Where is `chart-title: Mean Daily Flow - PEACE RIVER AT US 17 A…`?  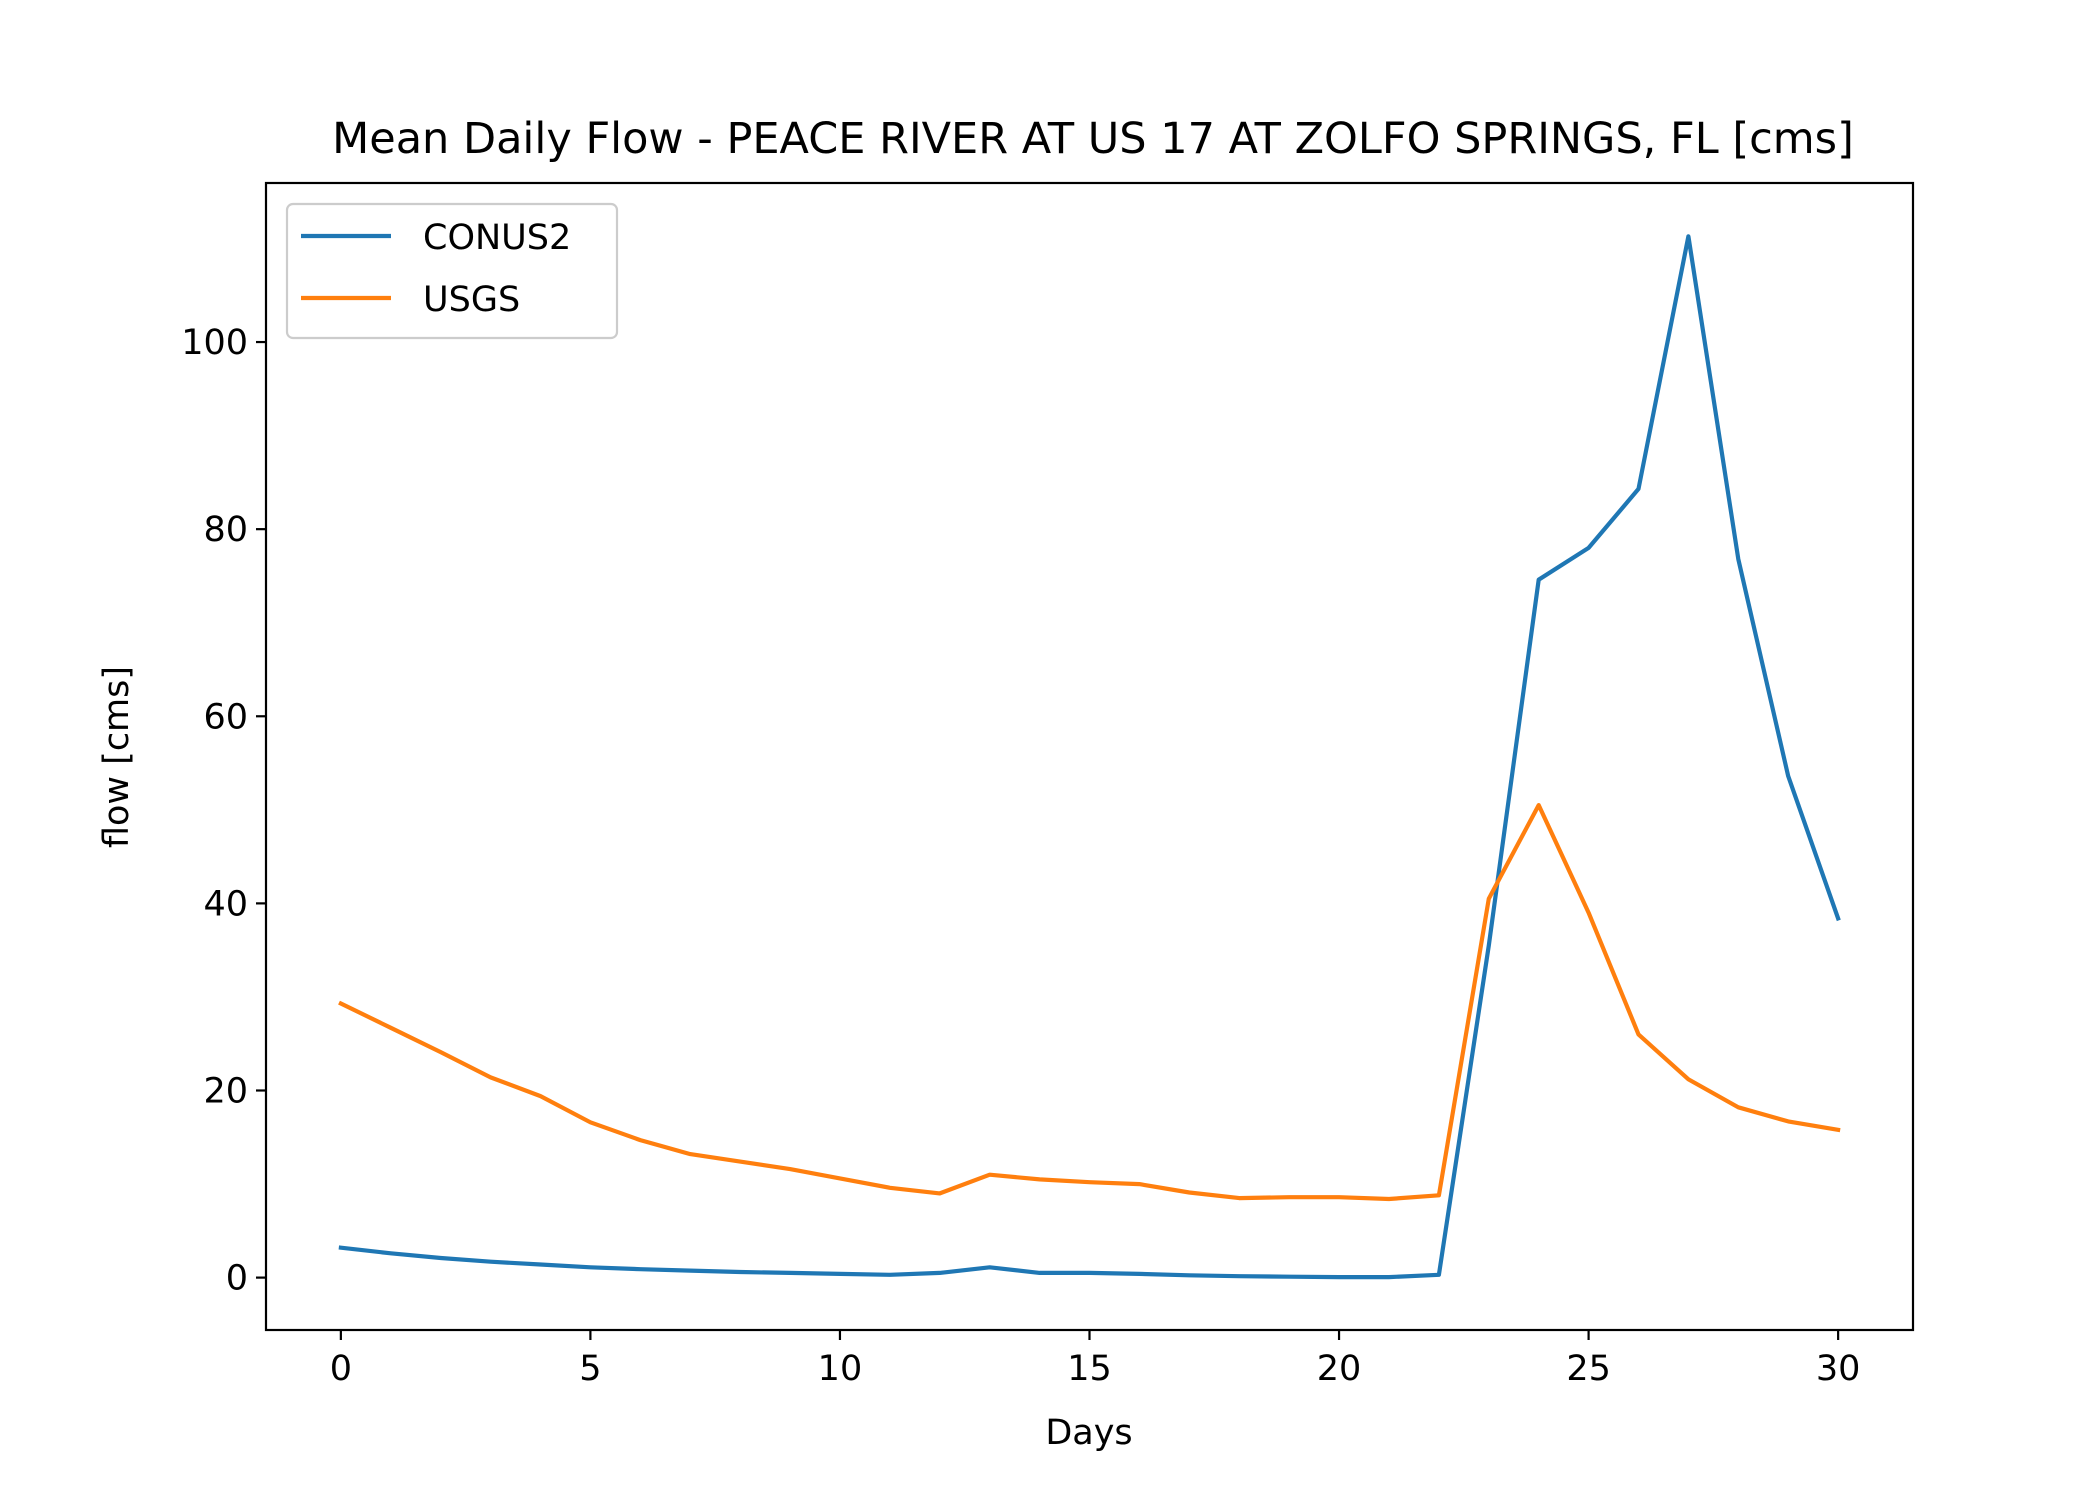 chart-title: Mean Daily Flow - PEACE RIVER AT US 17 A… is located at coordinates (1093, 139).